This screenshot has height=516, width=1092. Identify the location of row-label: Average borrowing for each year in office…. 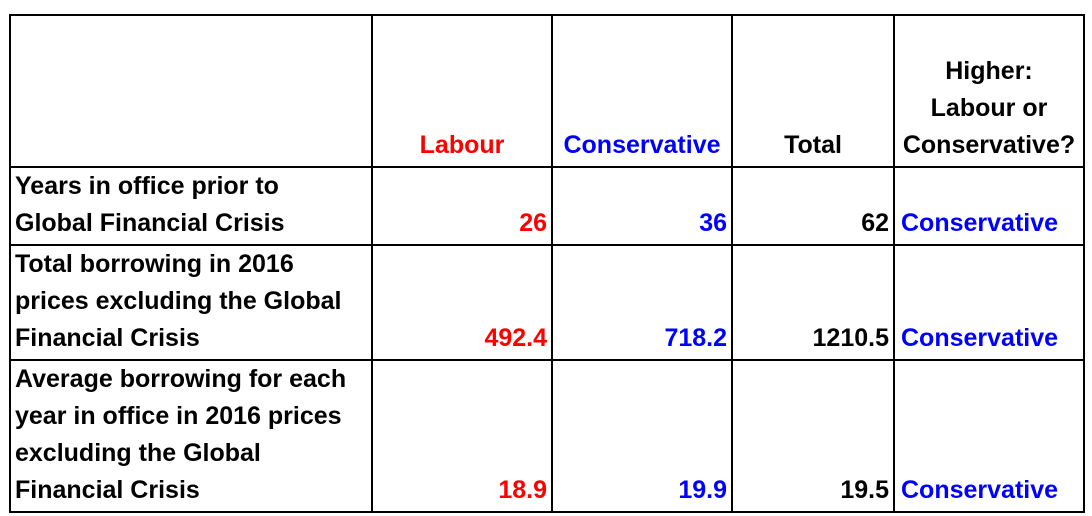
(191, 436).